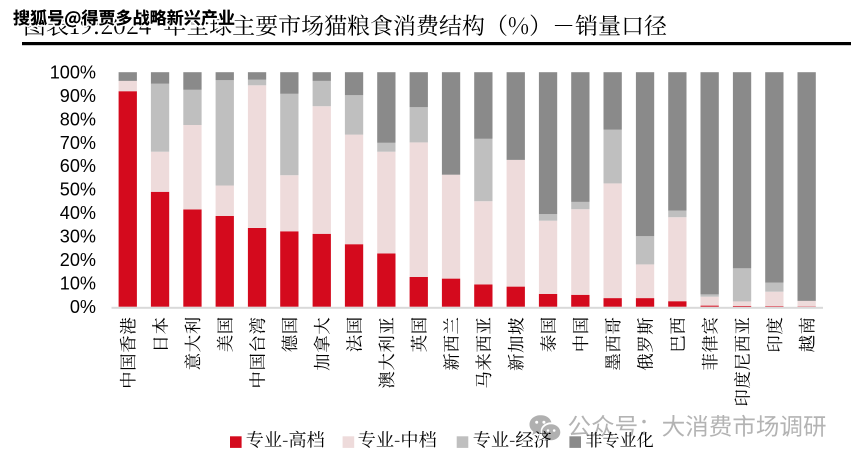  I want to click on svg-text: 10%, so click(78, 284).